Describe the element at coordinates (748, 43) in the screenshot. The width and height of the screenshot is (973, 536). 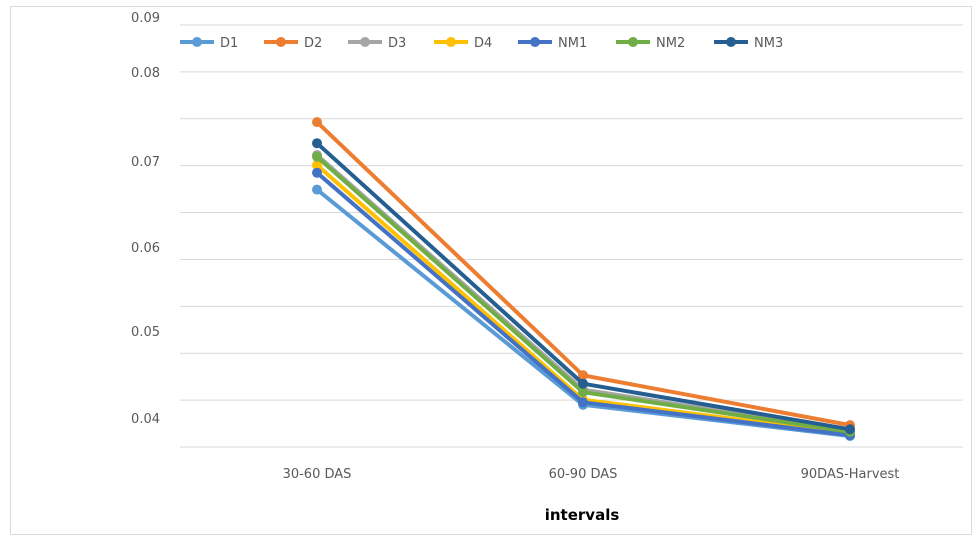
I see `legend-item: NM3` at that location.